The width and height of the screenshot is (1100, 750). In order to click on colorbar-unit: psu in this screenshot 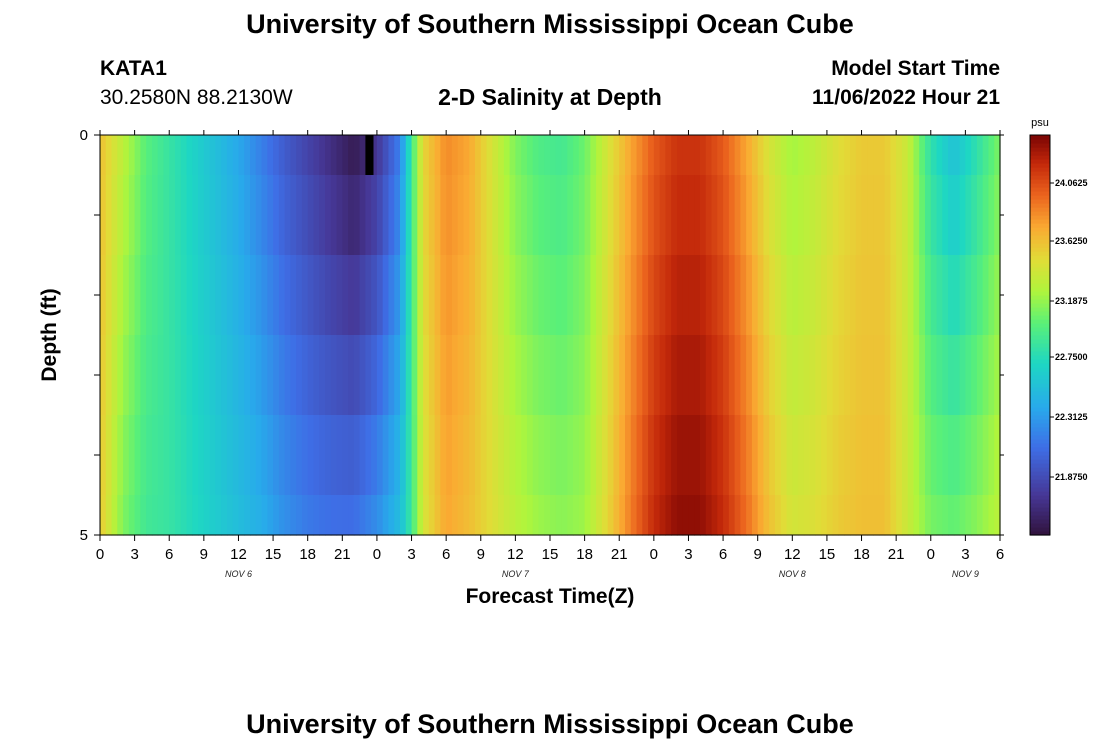, I will do `click(1040, 123)`.